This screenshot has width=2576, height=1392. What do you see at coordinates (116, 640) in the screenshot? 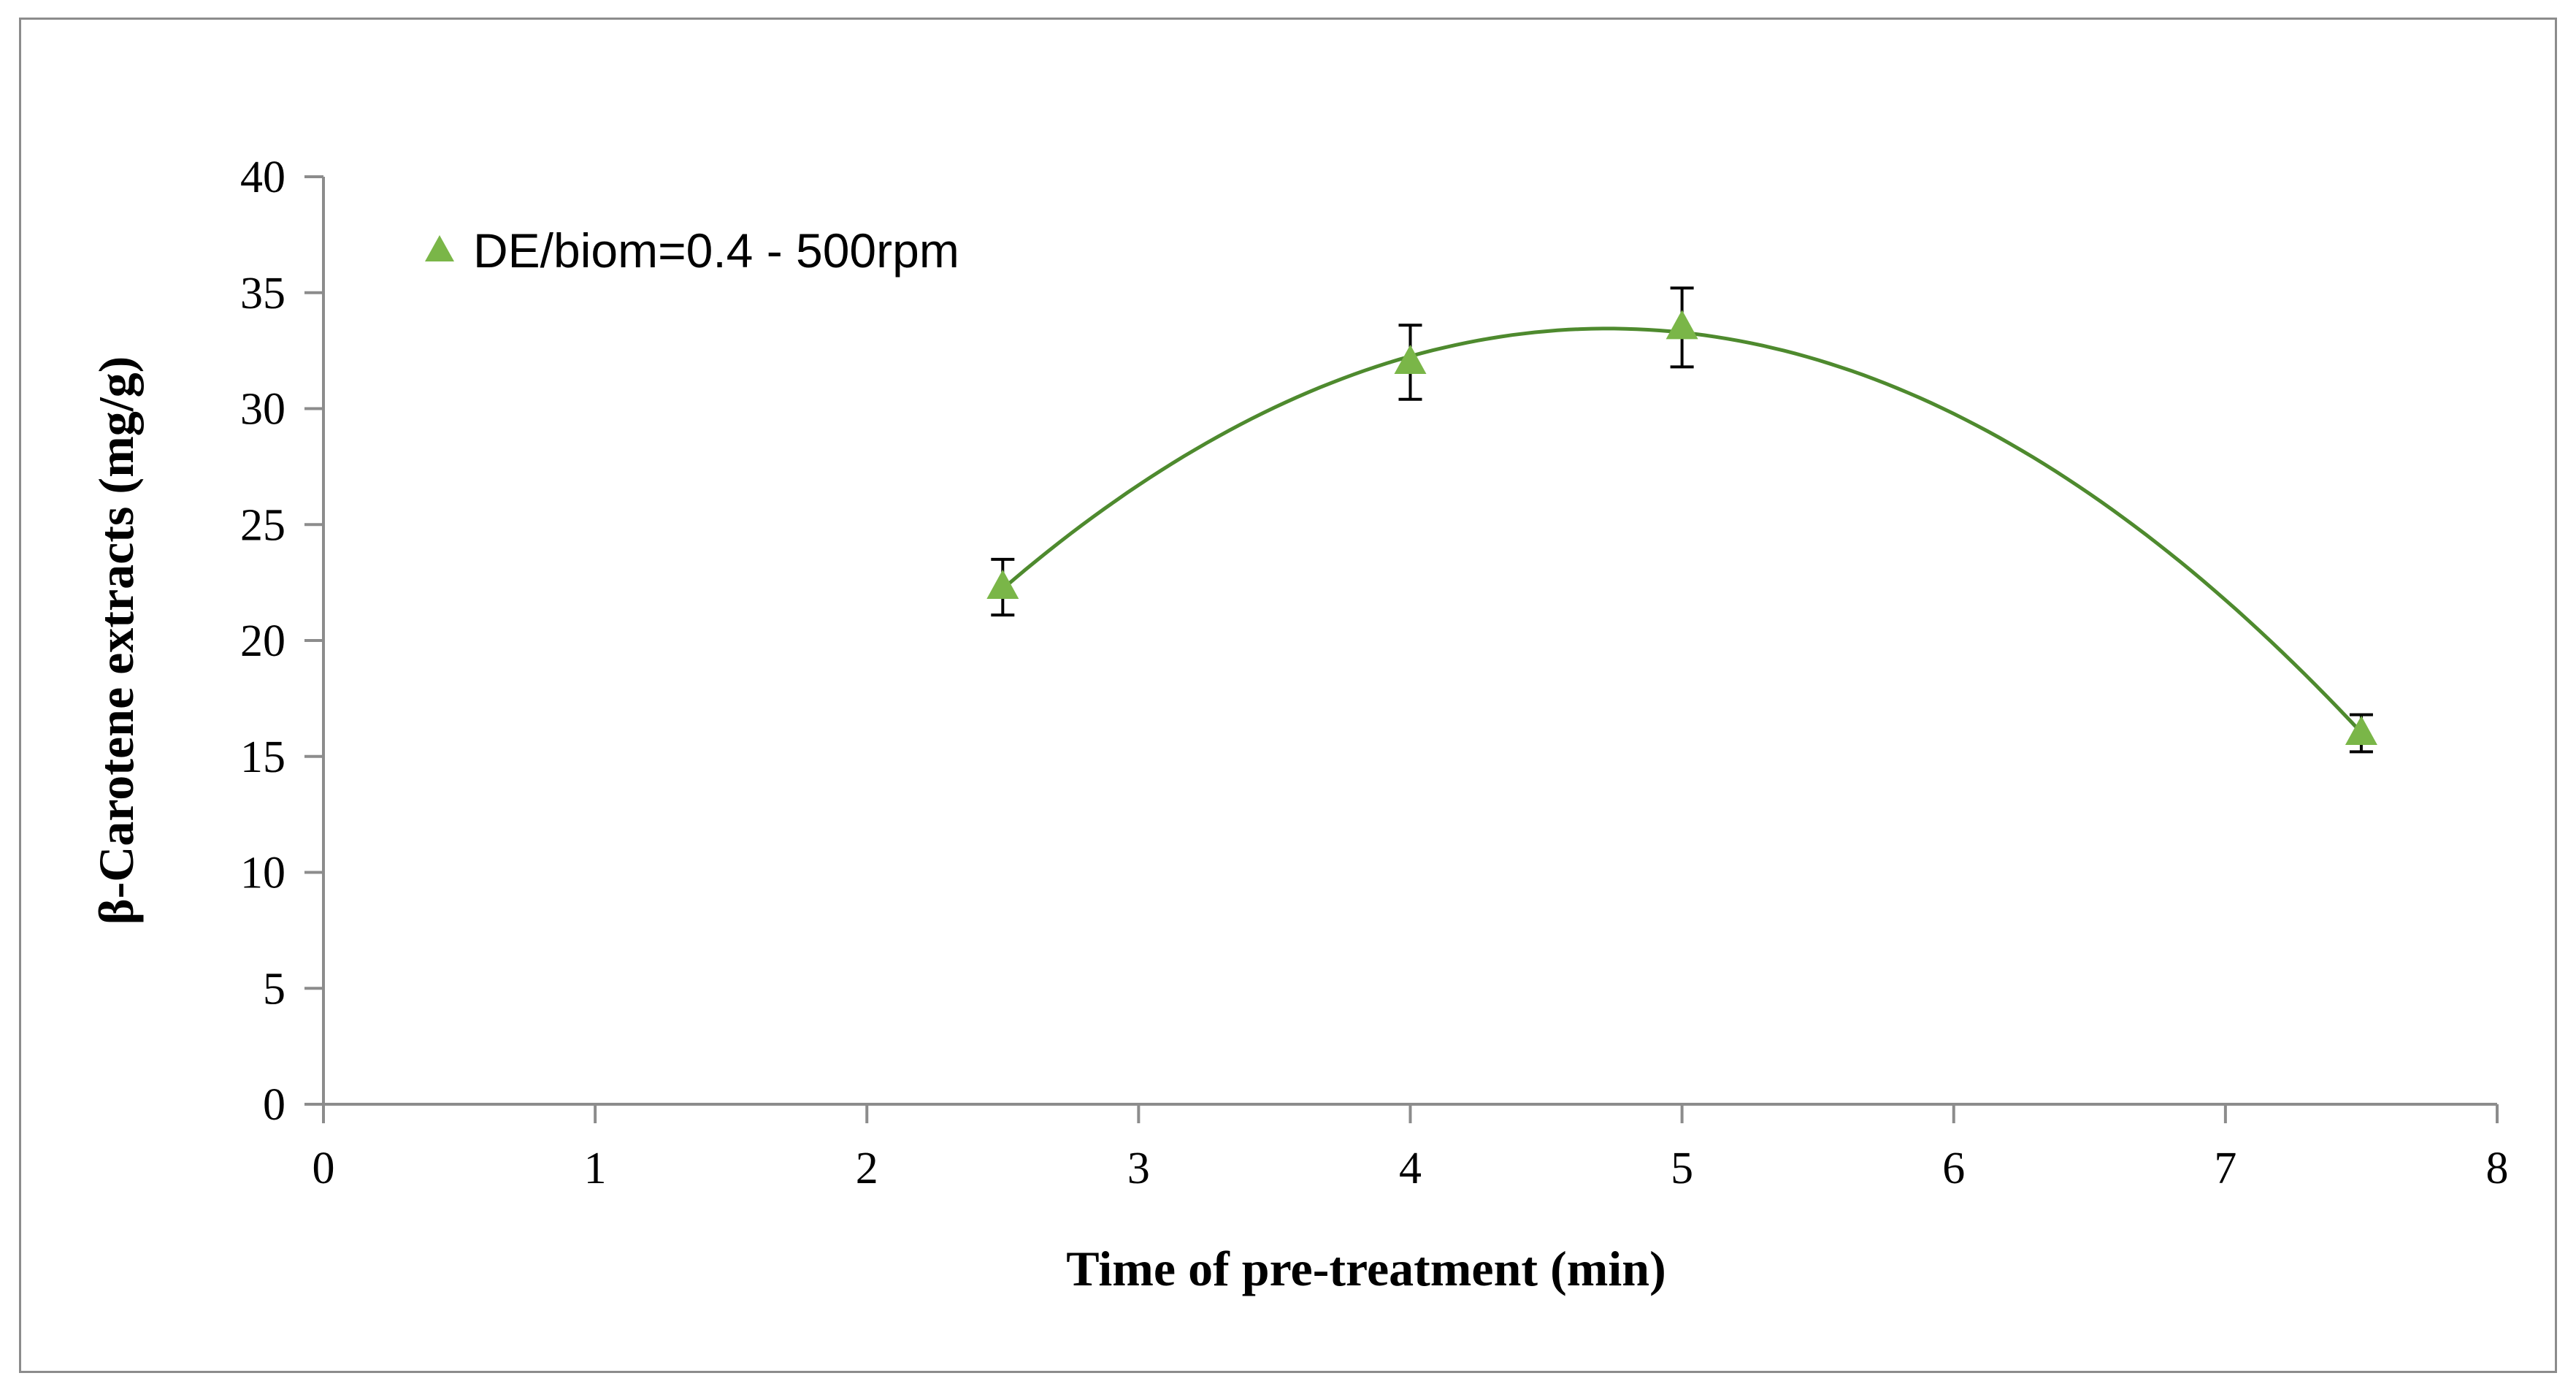
I see `y-axis-title: β-Carotene extracts (mg/g)` at bounding box center [116, 640].